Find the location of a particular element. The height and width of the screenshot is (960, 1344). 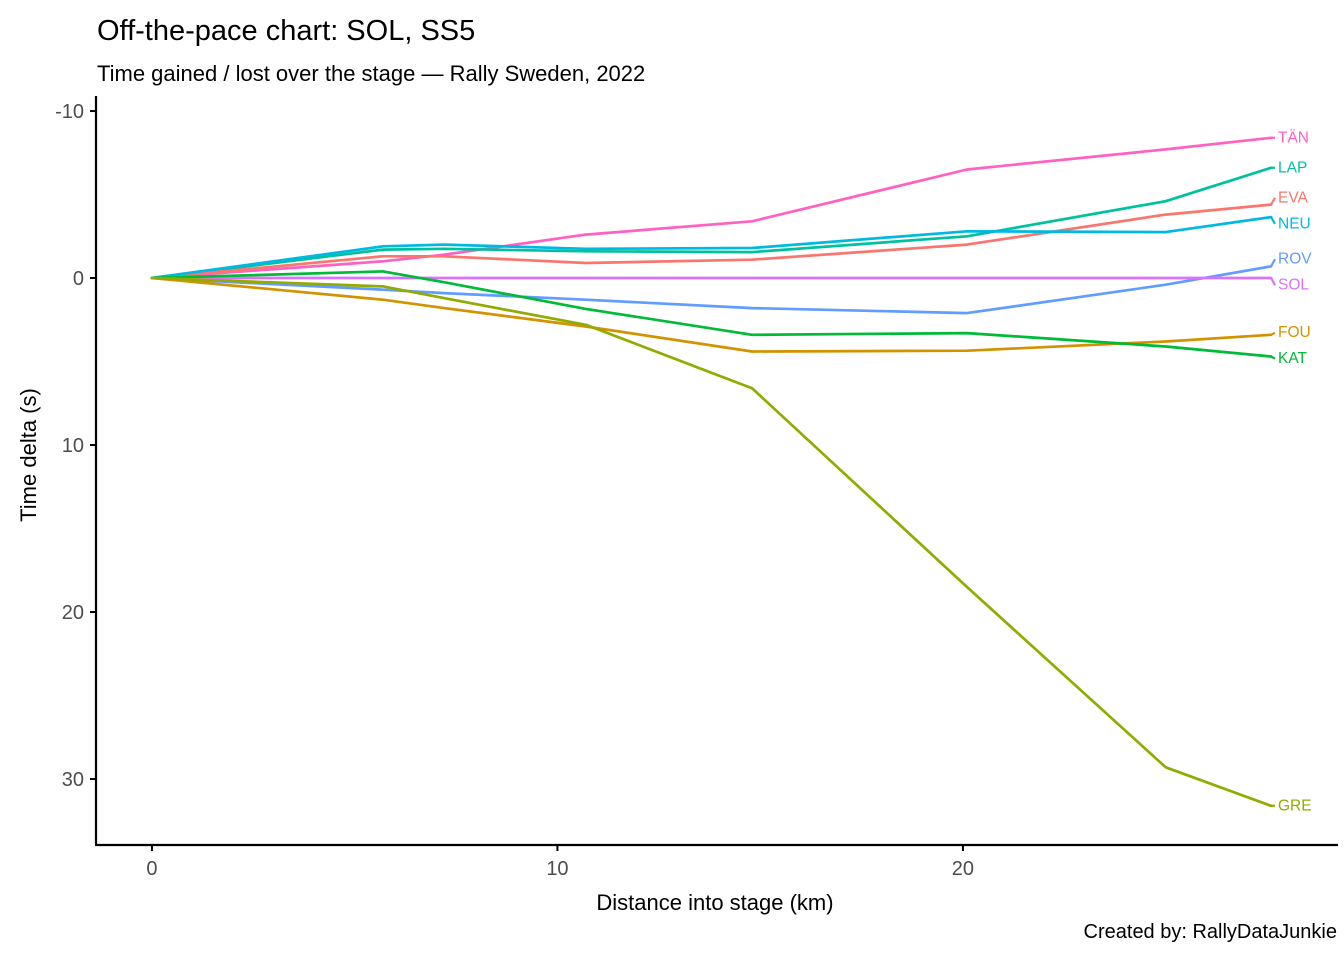

series-line-TÄN is located at coordinates (711, 208).